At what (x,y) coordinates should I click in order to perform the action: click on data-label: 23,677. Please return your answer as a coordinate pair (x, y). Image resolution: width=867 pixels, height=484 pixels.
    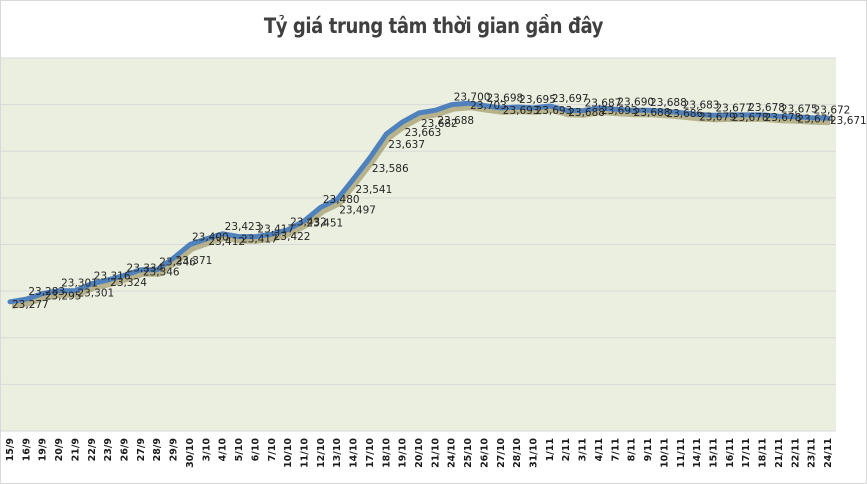
    Looking at the image, I should click on (733, 108).